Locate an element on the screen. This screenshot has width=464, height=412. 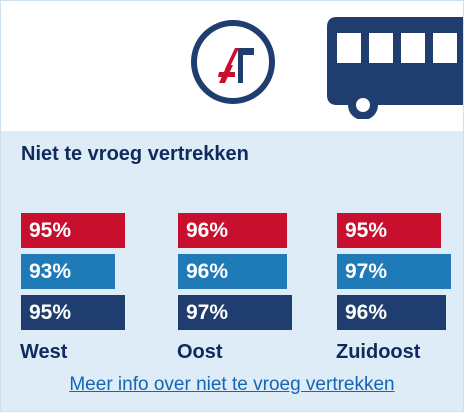
more-info-link: Meer info over niet te vroeg vertrekken is located at coordinates (232, 384).